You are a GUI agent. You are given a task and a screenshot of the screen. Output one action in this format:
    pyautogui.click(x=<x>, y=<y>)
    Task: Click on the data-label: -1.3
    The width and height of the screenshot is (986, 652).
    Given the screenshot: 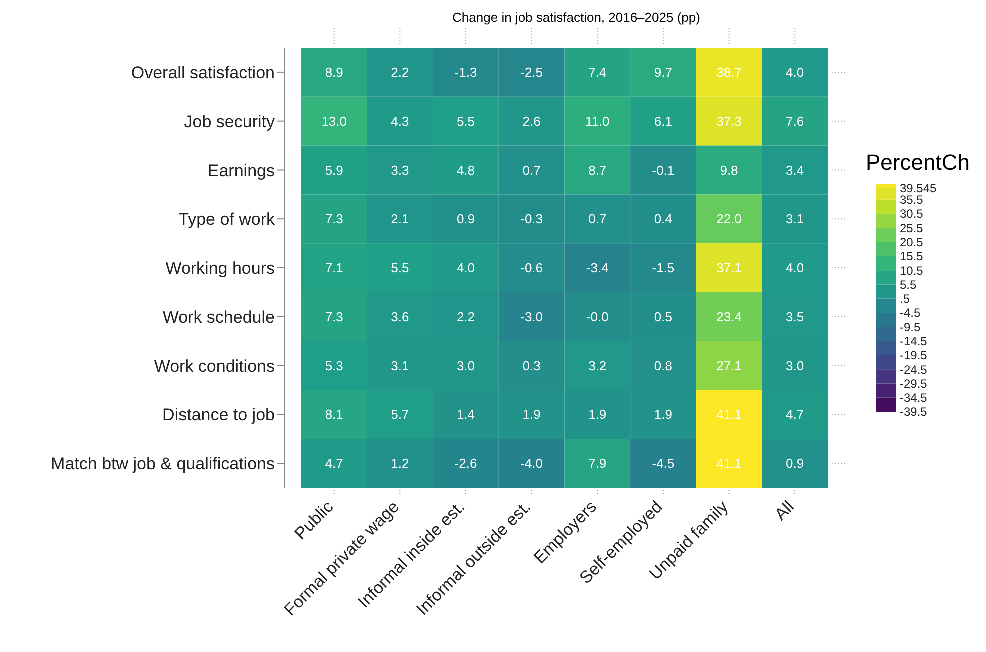 What is the action you would take?
    pyautogui.click(x=466, y=72)
    